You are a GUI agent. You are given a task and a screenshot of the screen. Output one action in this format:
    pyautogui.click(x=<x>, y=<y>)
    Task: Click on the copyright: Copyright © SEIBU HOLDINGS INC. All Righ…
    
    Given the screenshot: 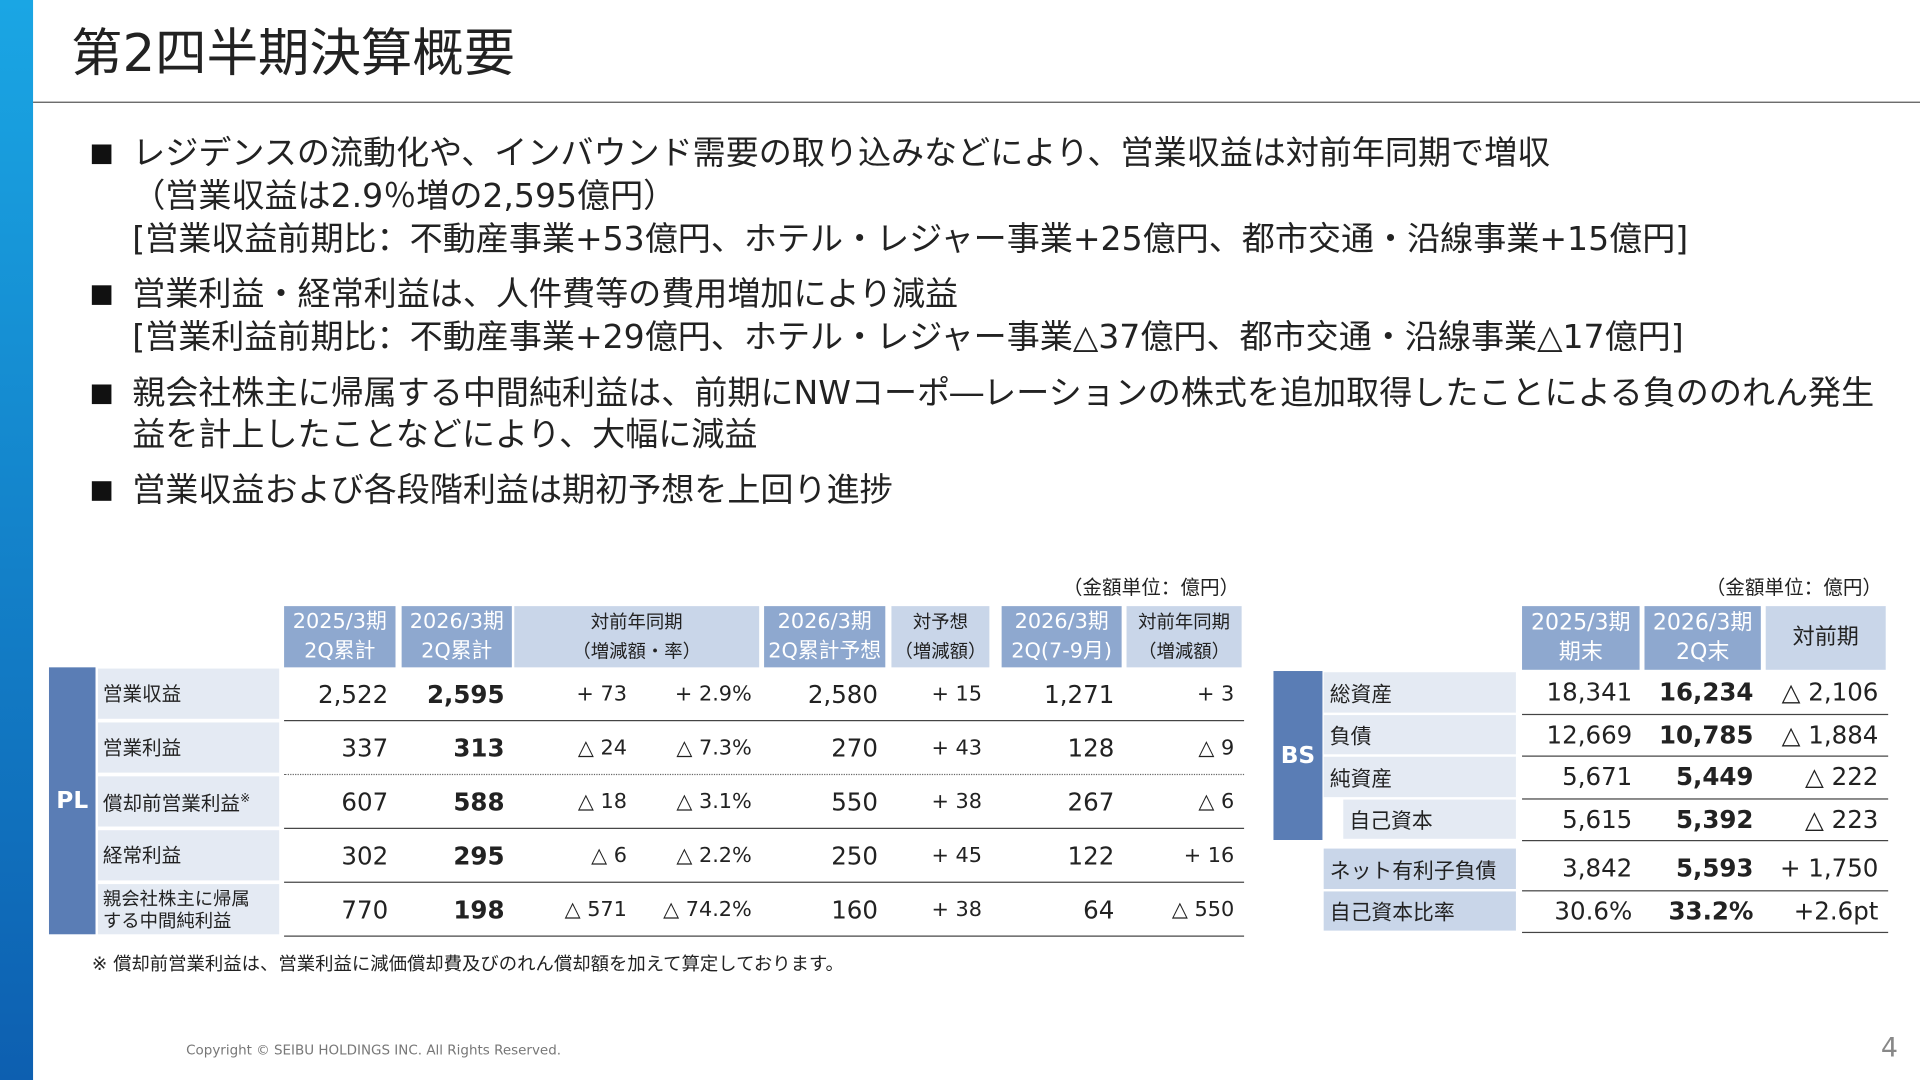 What is the action you would take?
    pyautogui.click(x=374, y=1050)
    